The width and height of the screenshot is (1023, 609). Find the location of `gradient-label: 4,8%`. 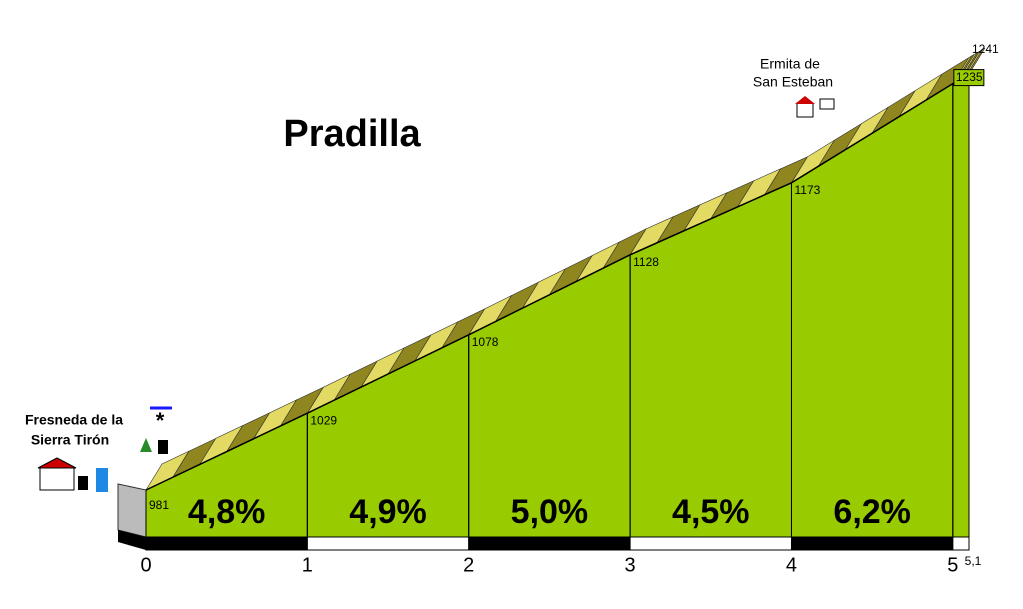

gradient-label: 4,8% is located at coordinates (227, 512).